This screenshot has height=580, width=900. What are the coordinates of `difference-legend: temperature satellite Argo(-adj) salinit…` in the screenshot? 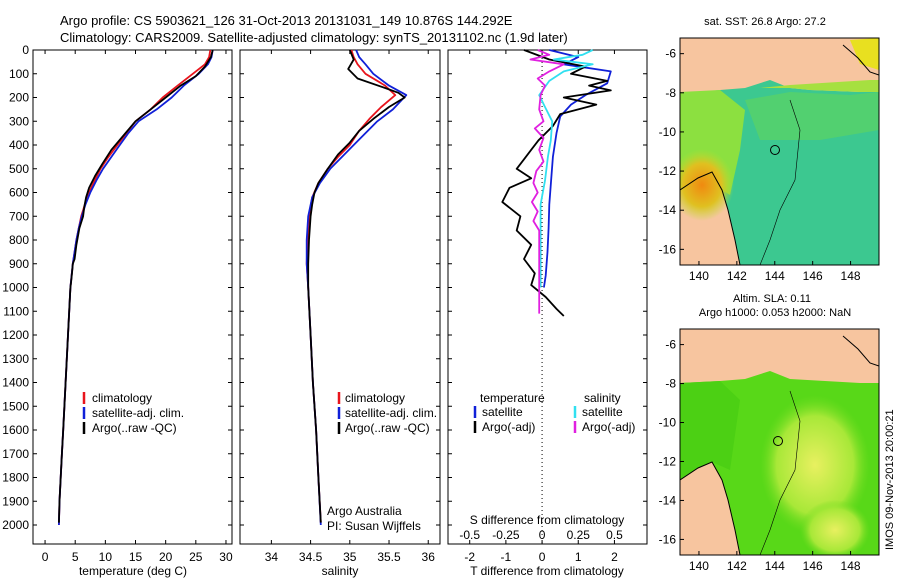 It's located at (553, 459).